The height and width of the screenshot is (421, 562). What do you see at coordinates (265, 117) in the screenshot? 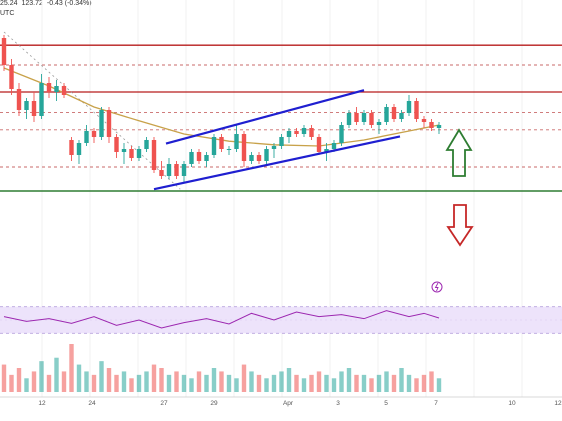
I see `channel-upper-line` at bounding box center [265, 117].